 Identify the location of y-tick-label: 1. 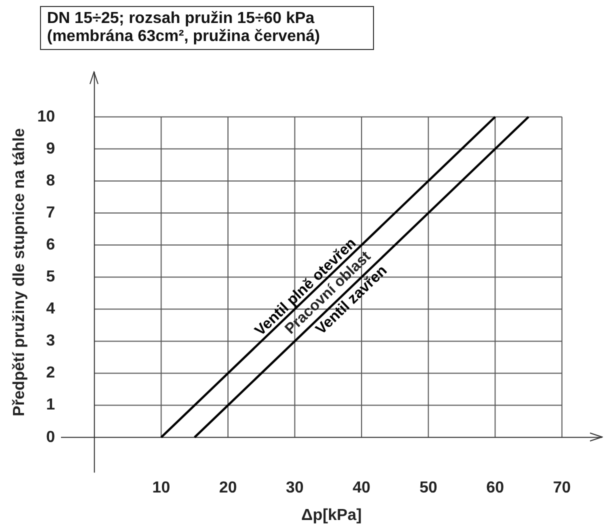
(51, 405).